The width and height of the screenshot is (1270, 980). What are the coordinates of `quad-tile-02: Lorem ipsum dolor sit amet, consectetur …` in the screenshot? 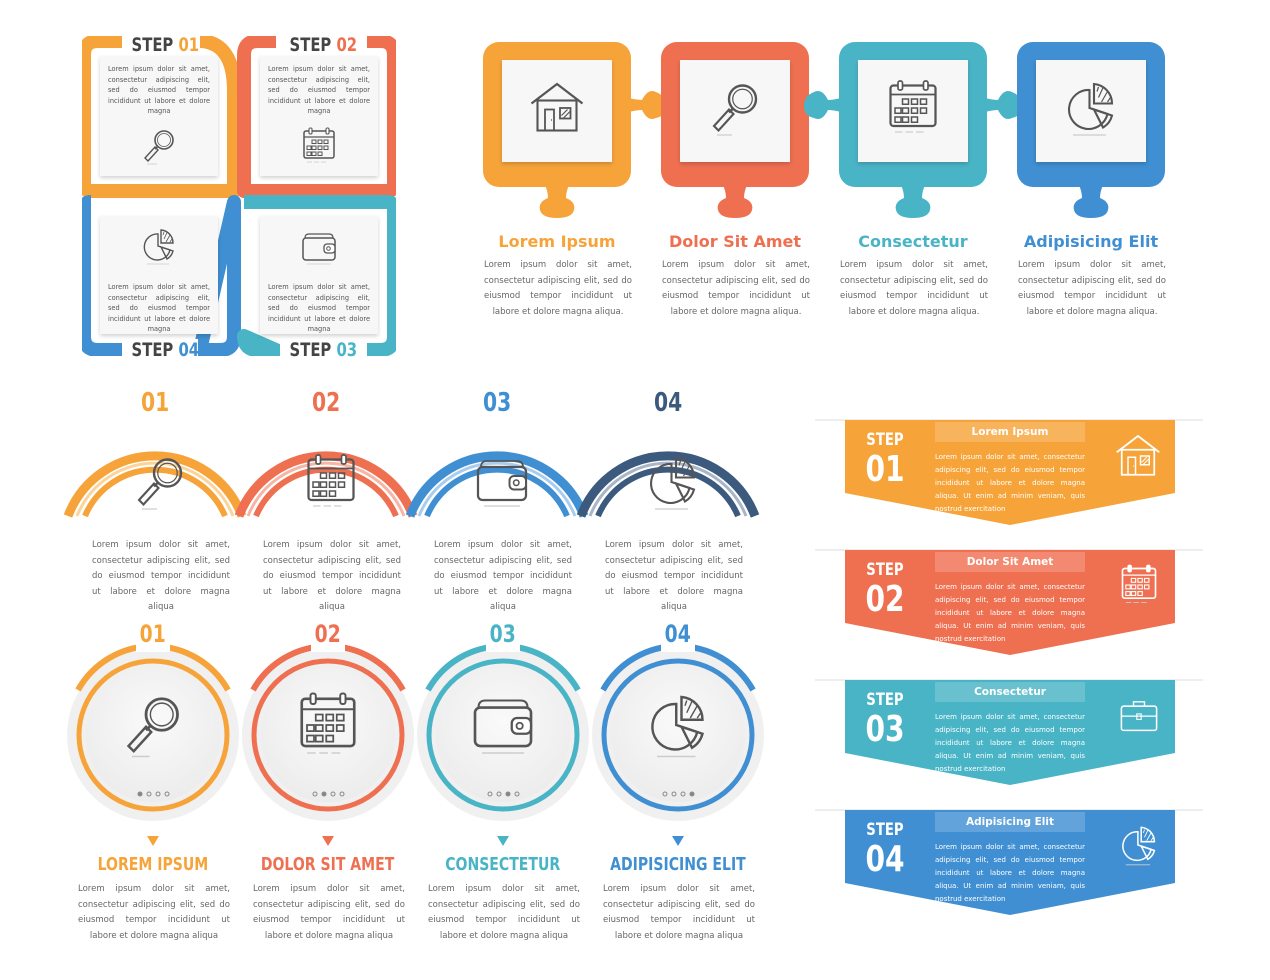 It's located at (319, 116).